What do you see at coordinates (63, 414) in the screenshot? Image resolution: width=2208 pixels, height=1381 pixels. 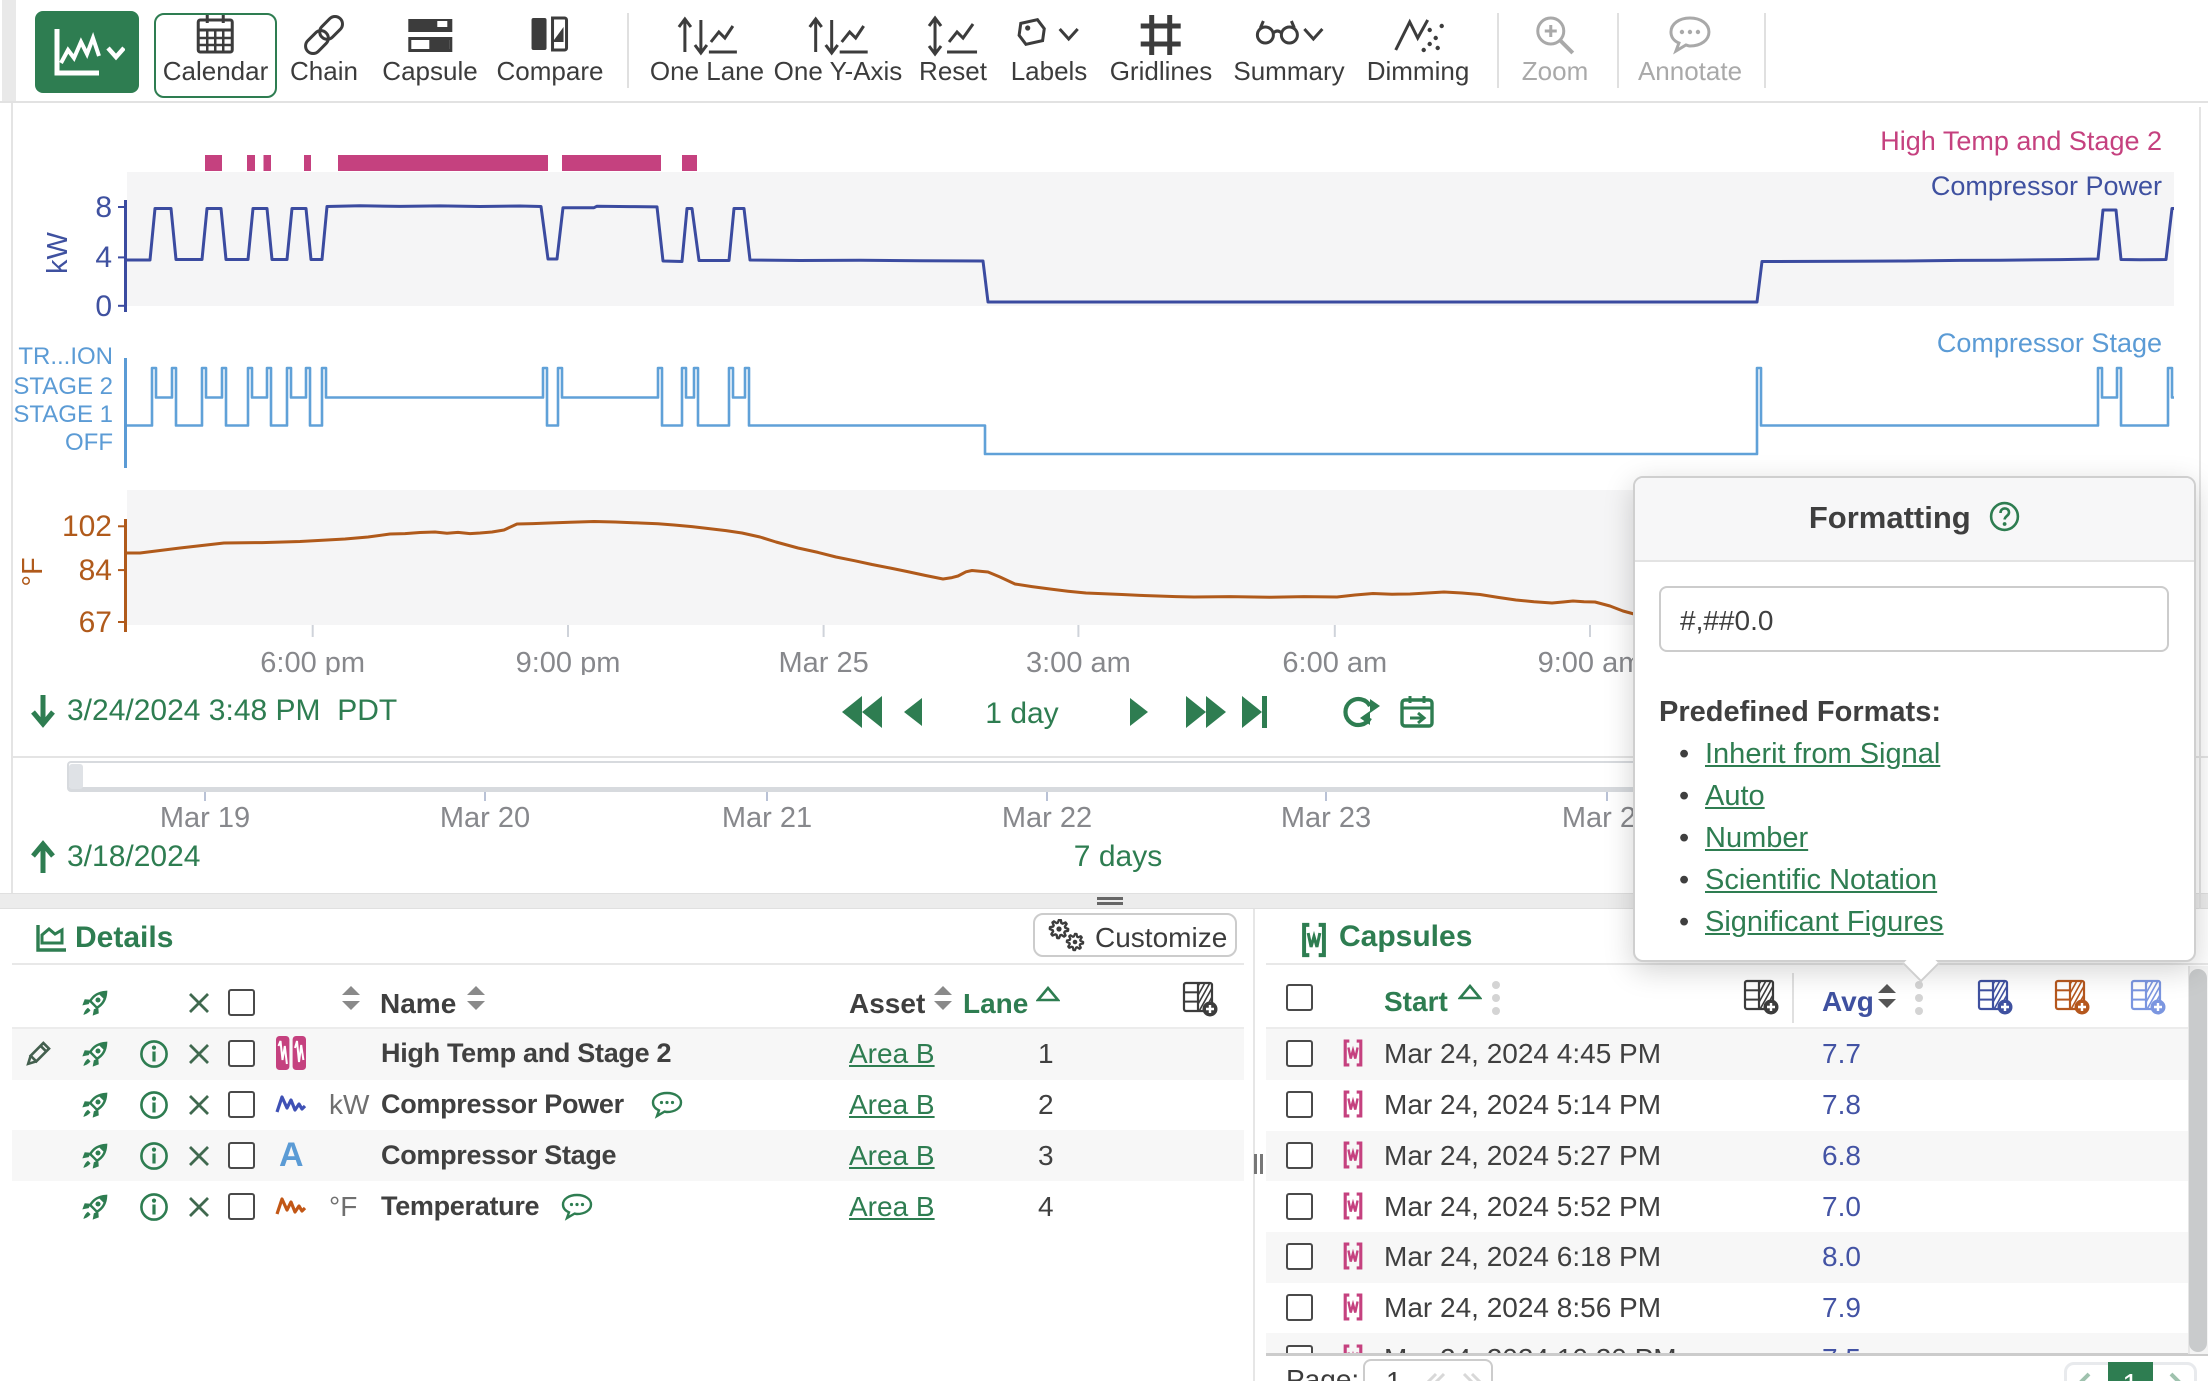 I see `svg-text: STAGE 1` at bounding box center [63, 414].